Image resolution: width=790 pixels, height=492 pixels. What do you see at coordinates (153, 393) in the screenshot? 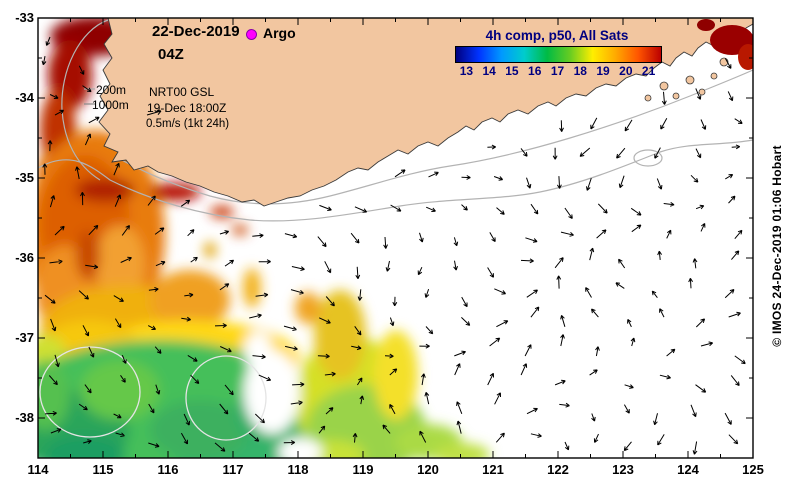
I see `ssh-contour-loops` at bounding box center [153, 393].